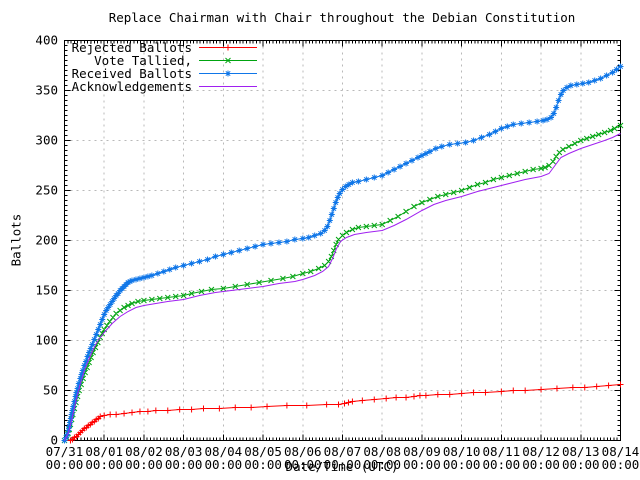 The width and height of the screenshot is (640, 480). What do you see at coordinates (54, 440) in the screenshot?
I see `svg-text: 0` at bounding box center [54, 440].